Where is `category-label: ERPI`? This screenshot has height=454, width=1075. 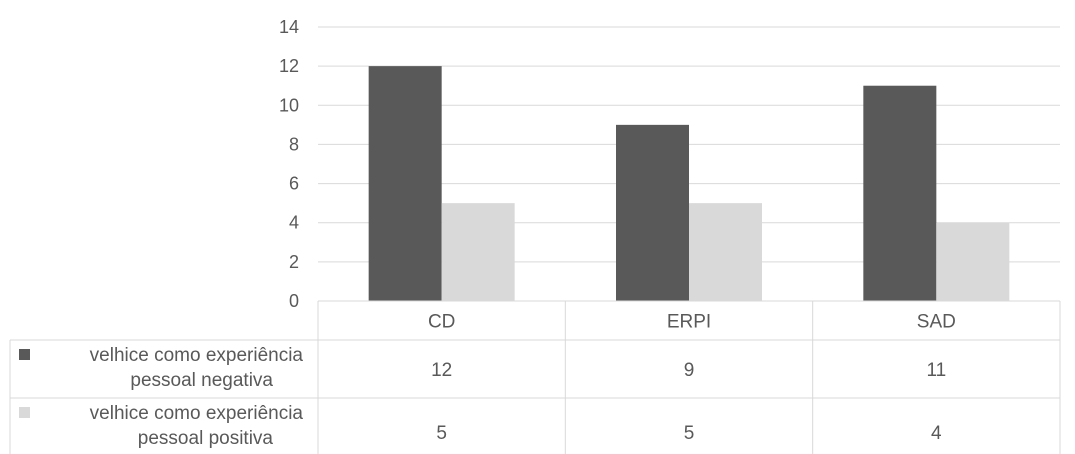
category-label: ERPI is located at coordinates (689, 322).